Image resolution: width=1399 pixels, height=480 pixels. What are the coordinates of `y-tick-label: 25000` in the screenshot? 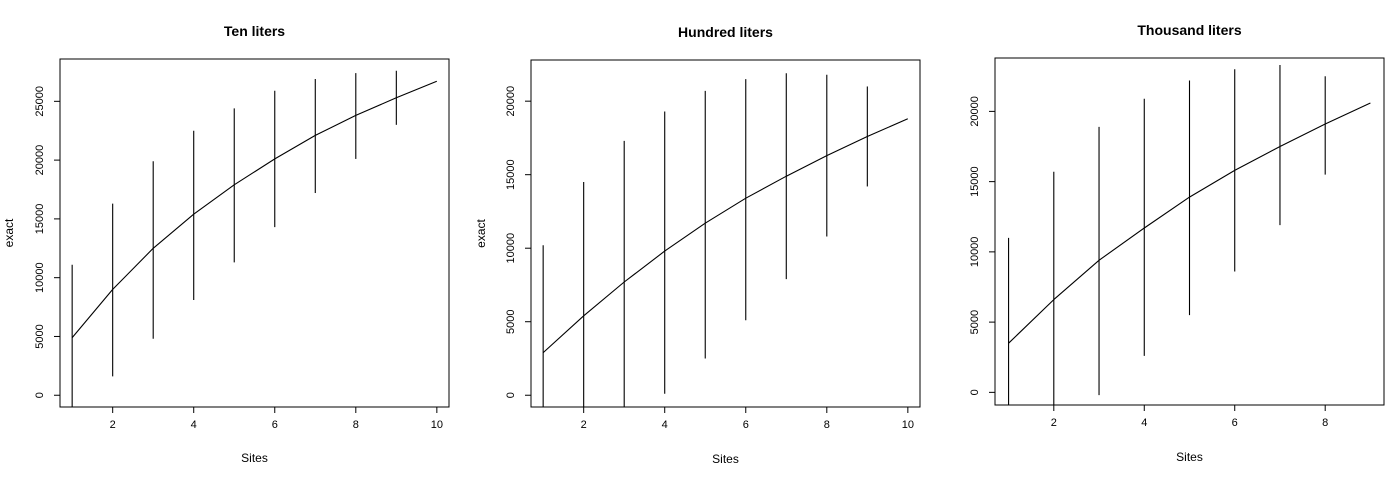 It's located at (40, 101).